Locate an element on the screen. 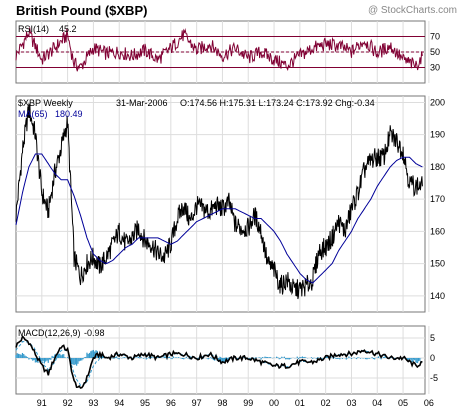  y-tick-label: 170 is located at coordinates (437, 199).